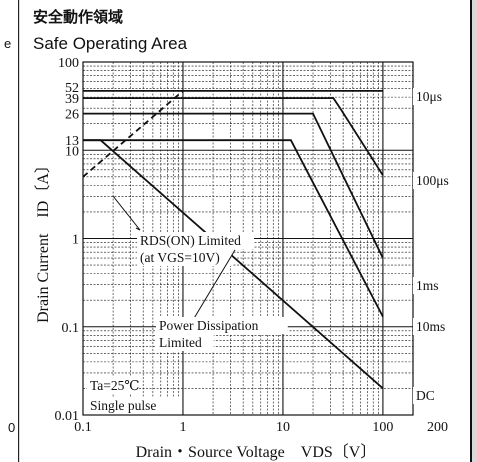  Describe the element at coordinates (72, 115) in the screenshot. I see `y-tick-label: 26` at that location.